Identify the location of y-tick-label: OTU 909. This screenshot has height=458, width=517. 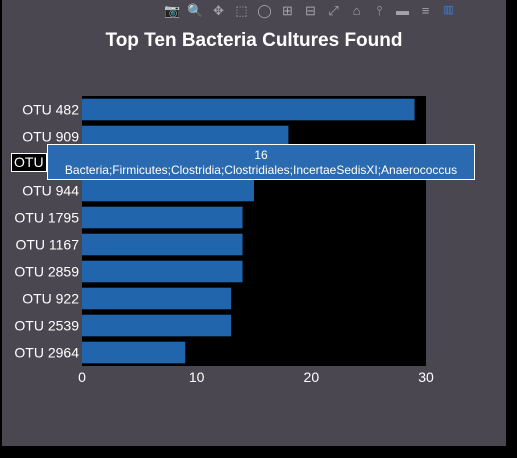
(50, 137).